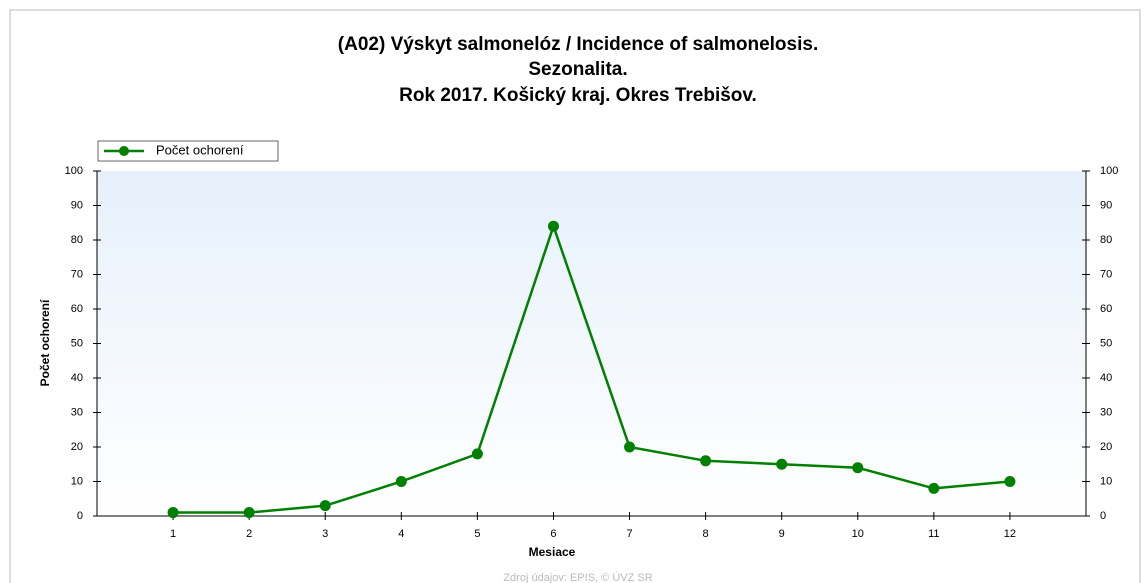 This screenshot has width=1147, height=583. Describe the element at coordinates (77, 309) in the screenshot. I see `y-tick-label: 60` at that location.